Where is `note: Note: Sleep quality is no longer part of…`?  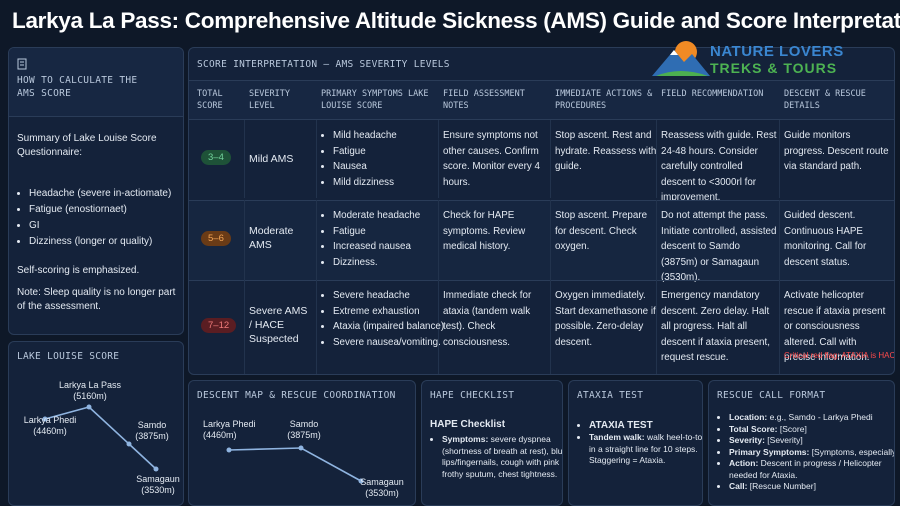
note: Note: Sleep quality is no longer part of… is located at coordinates (96, 299).